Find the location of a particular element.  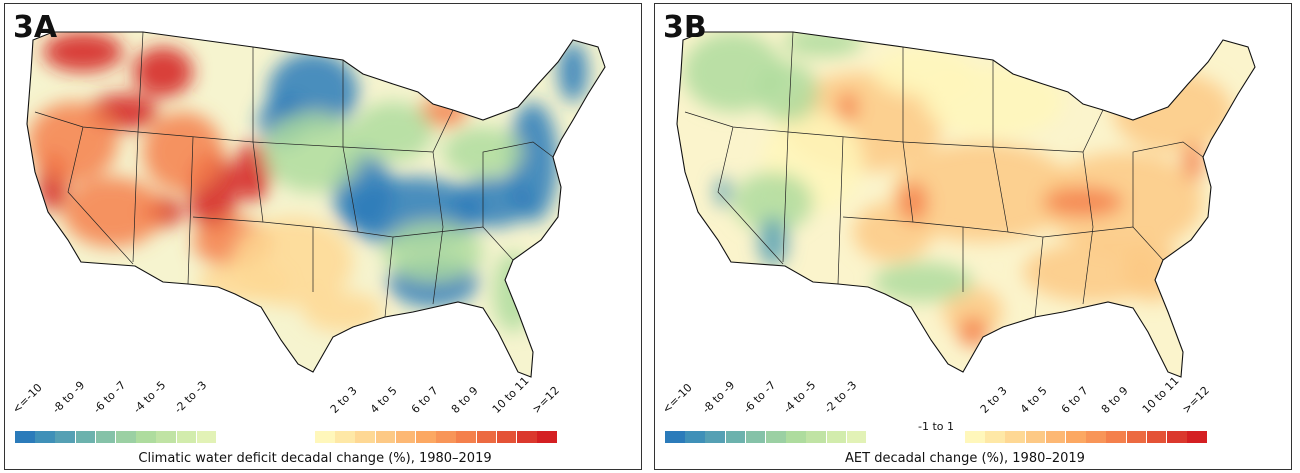

legend-label-neutral: -1 to 1 is located at coordinates (936, 426).